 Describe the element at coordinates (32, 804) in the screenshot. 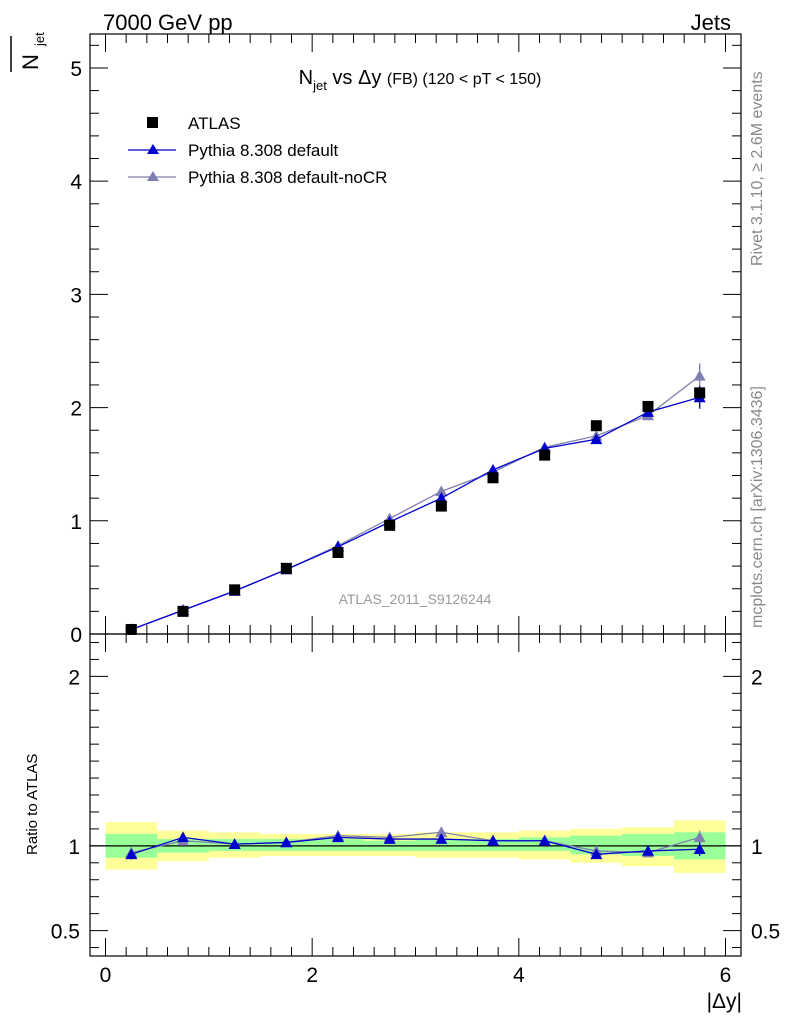

I see `ratio-ylabel: Ratio to ATLAS` at that location.